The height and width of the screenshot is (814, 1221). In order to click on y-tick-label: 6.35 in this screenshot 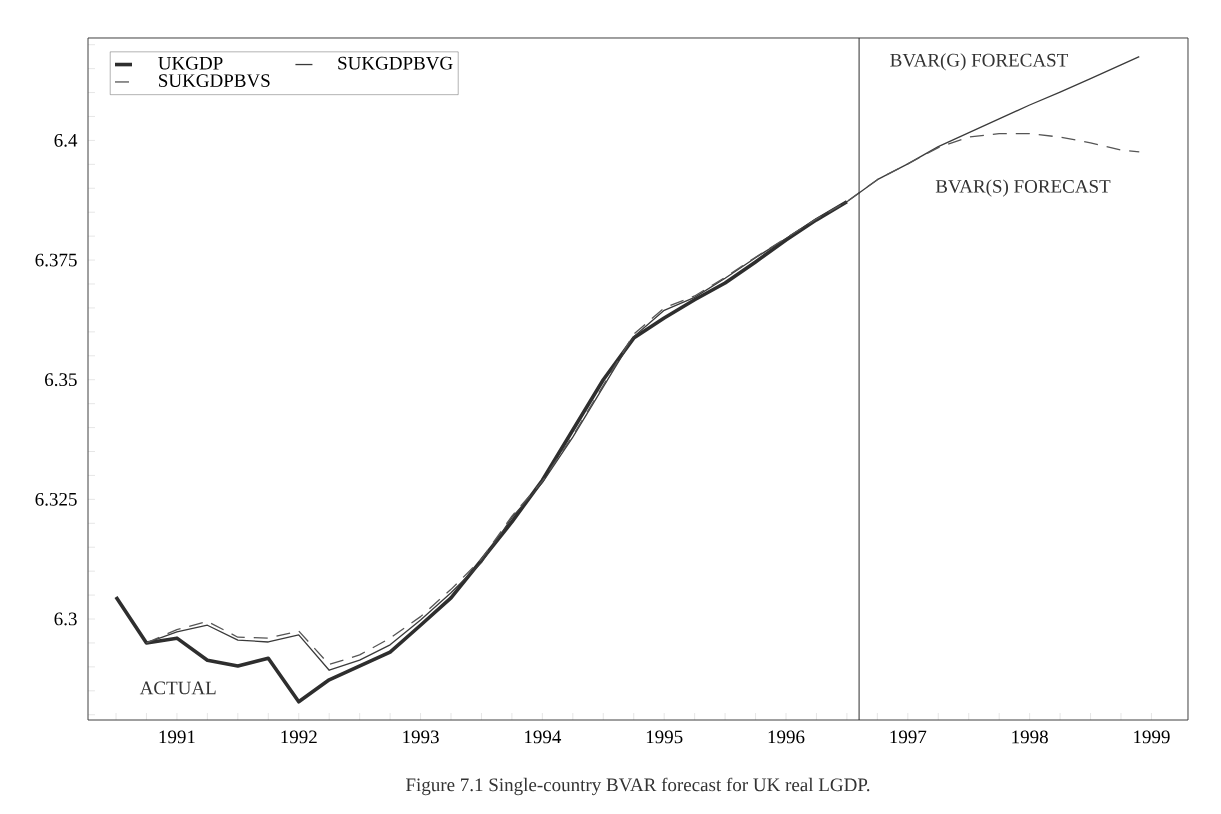, I will do `click(61, 380)`.